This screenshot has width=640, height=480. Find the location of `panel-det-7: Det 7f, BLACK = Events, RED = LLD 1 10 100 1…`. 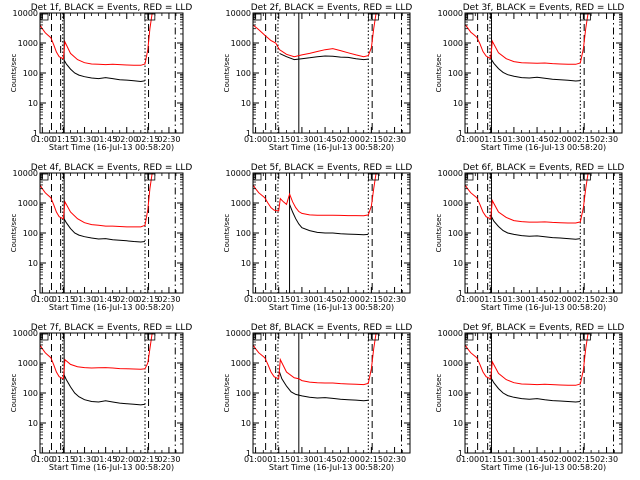

panel-det-7: Det 7f, BLACK = Events, RED = LLD 1 10 100 1… is located at coordinates (101, 397).